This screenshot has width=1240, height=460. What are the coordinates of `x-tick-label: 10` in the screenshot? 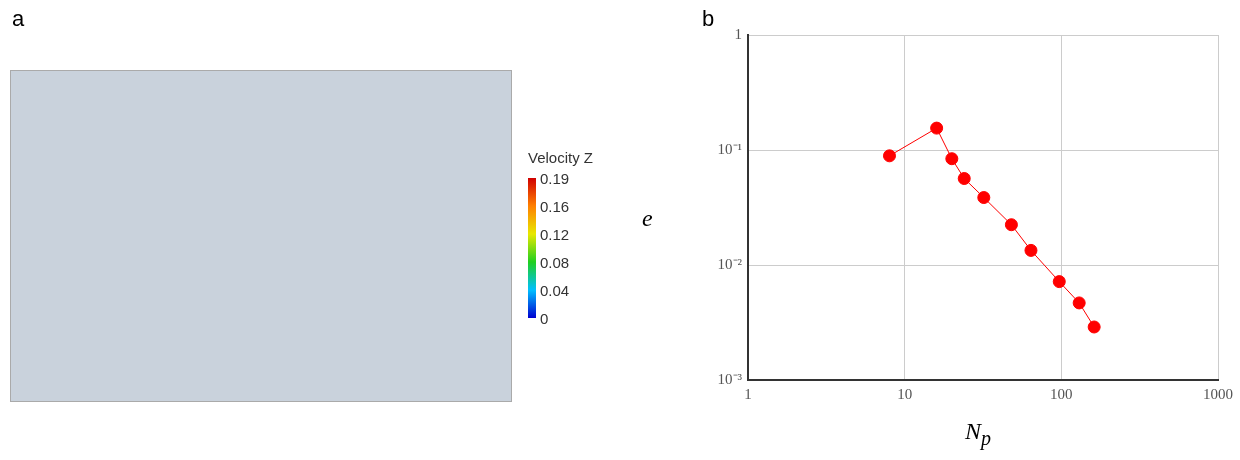 It's located at (905, 393).